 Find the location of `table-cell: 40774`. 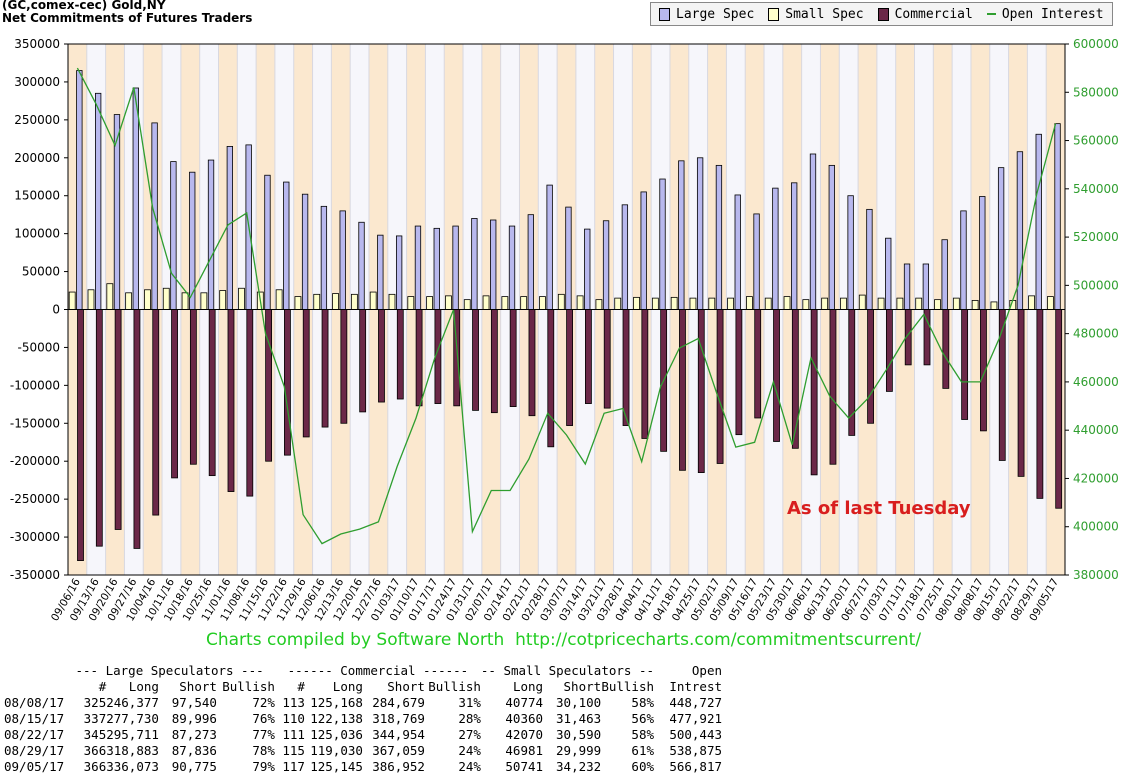

table-cell: 40774 is located at coordinates (524, 702).